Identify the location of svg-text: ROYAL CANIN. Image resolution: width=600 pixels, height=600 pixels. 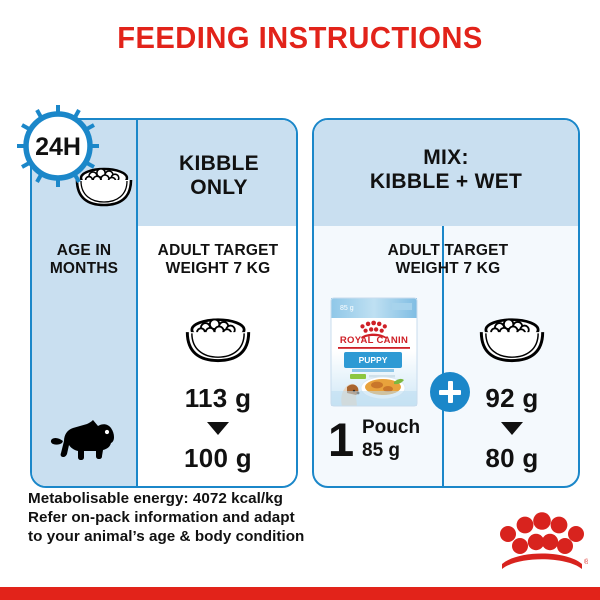
(374, 340).